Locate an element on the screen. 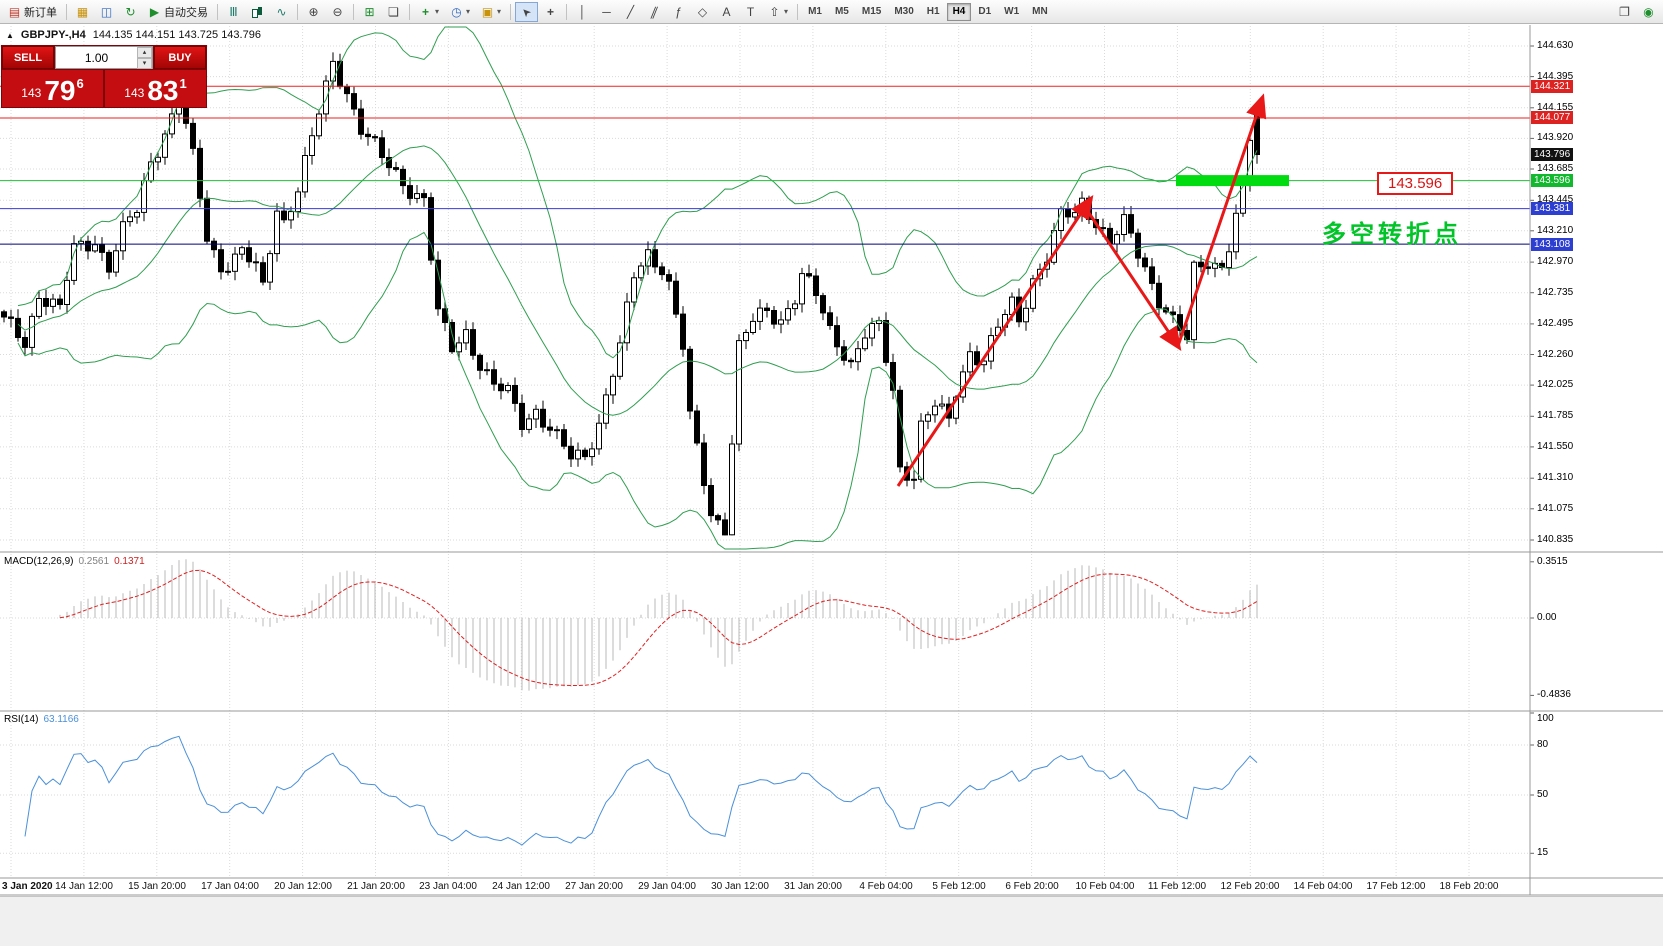  fibonacci-button: ƒ is located at coordinates (678, 12).